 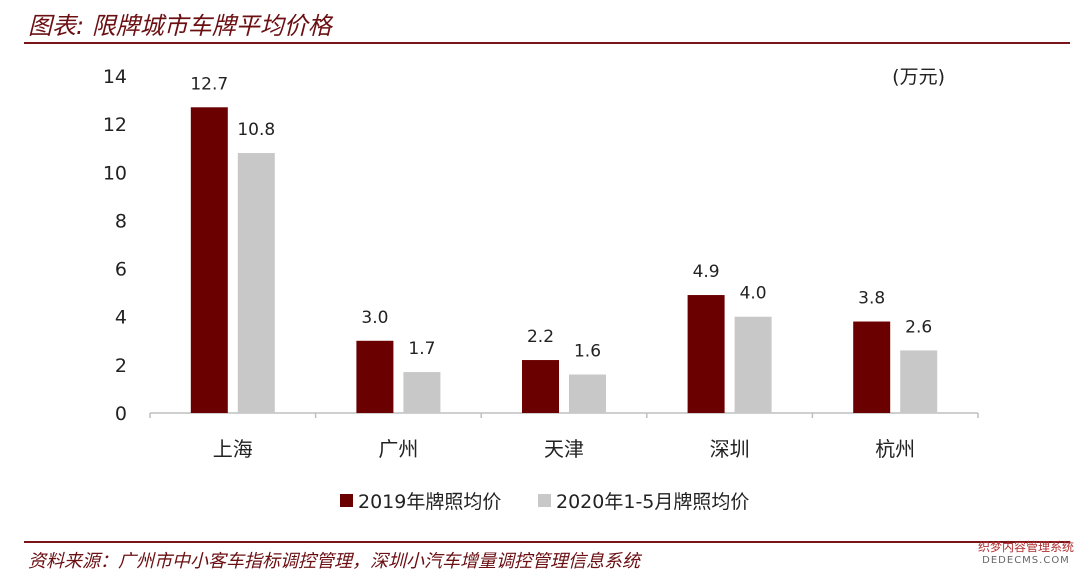 I want to click on legend-swatch-series1, so click(x=346, y=500).